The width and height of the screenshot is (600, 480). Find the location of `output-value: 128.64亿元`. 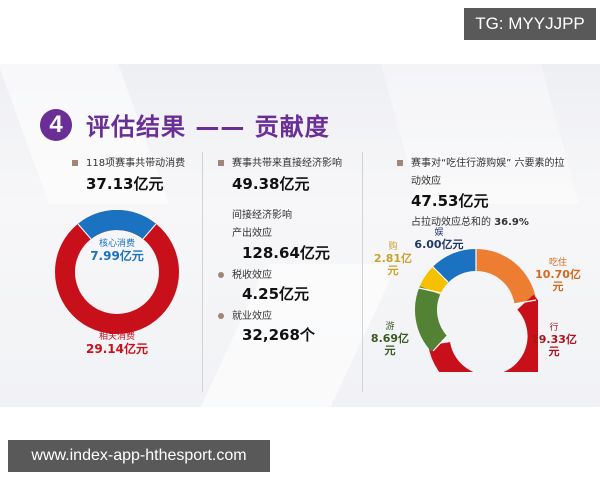

output-value: 128.64亿元 is located at coordinates (286, 253).